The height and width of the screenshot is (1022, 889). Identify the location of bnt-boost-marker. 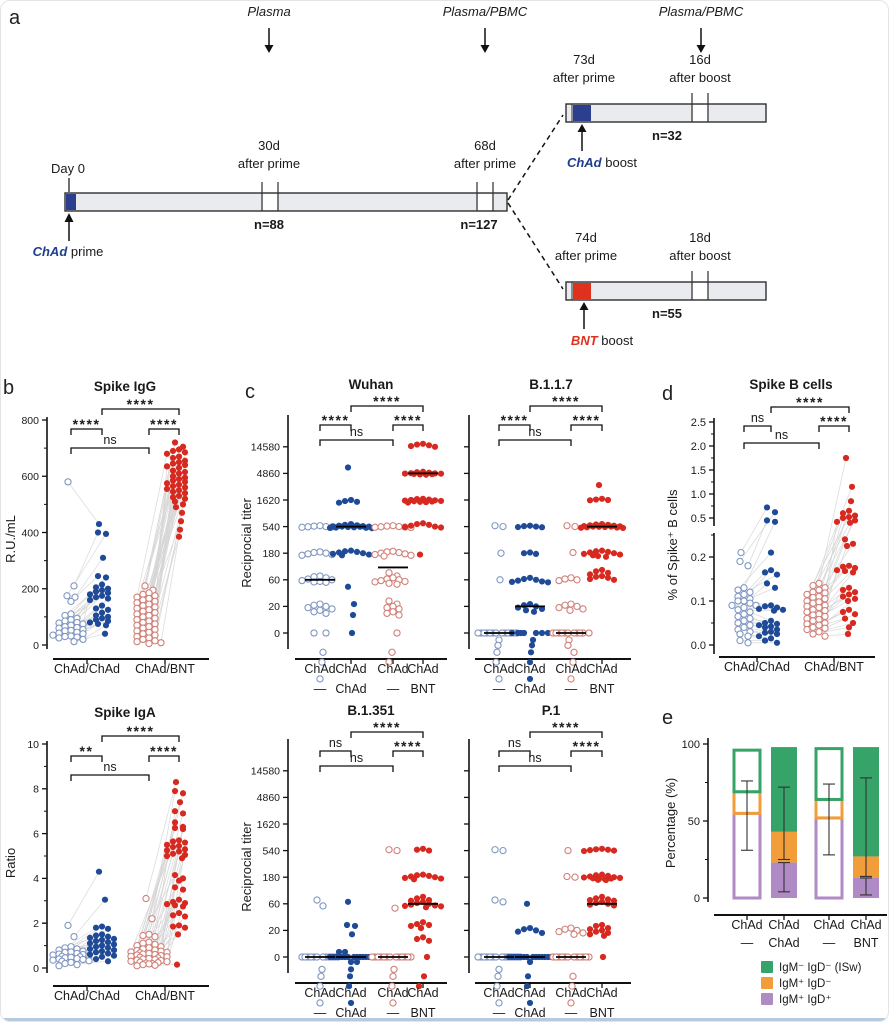
(582, 291).